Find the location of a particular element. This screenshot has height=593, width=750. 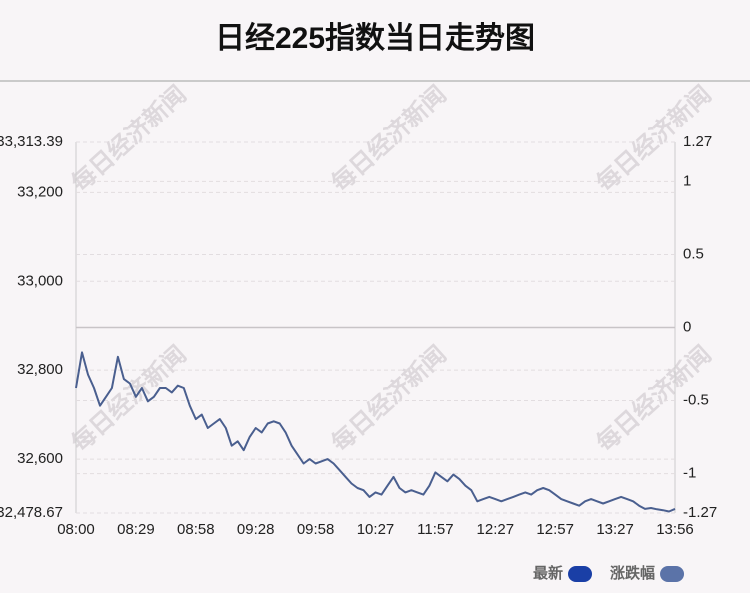

x-tick-label: 10:27 is located at coordinates (376, 529).